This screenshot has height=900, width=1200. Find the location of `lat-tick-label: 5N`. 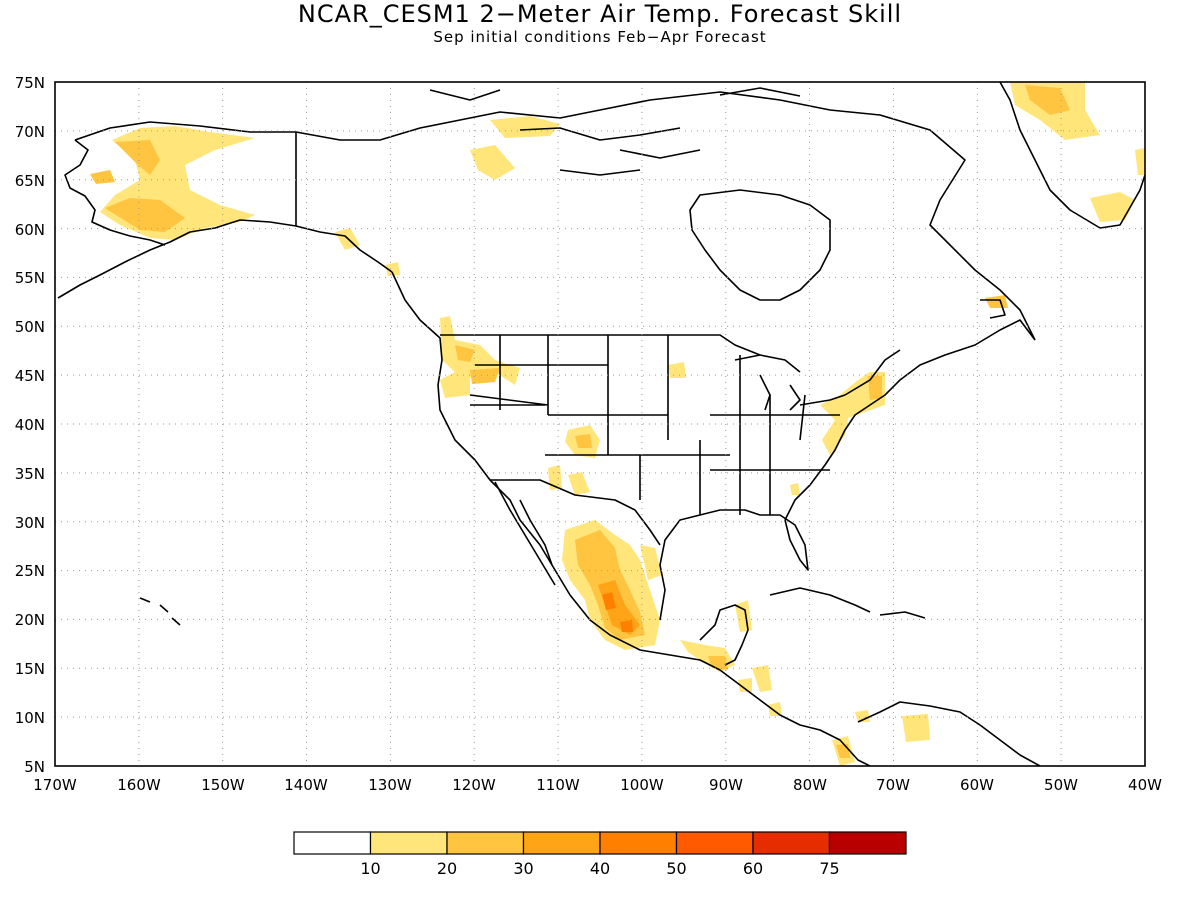

lat-tick-label: 5N is located at coordinates (34, 767).